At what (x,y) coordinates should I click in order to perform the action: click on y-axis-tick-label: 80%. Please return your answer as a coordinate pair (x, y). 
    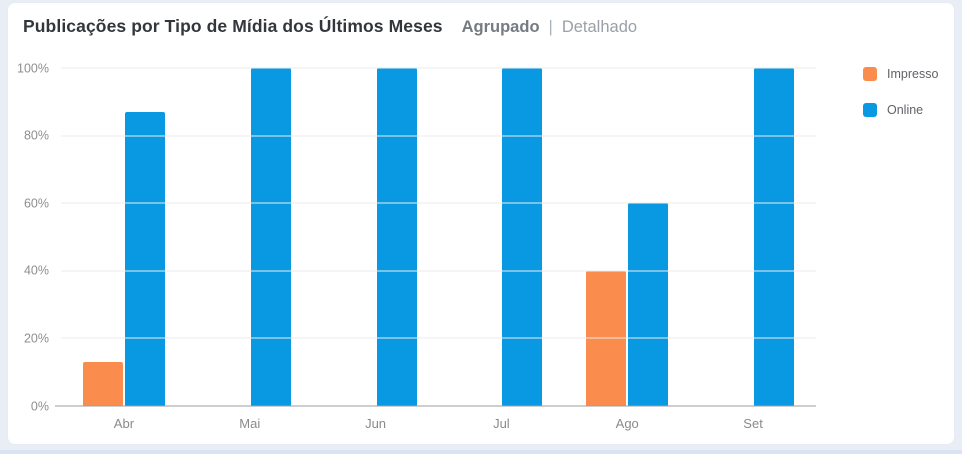
    Looking at the image, I should click on (36, 135).